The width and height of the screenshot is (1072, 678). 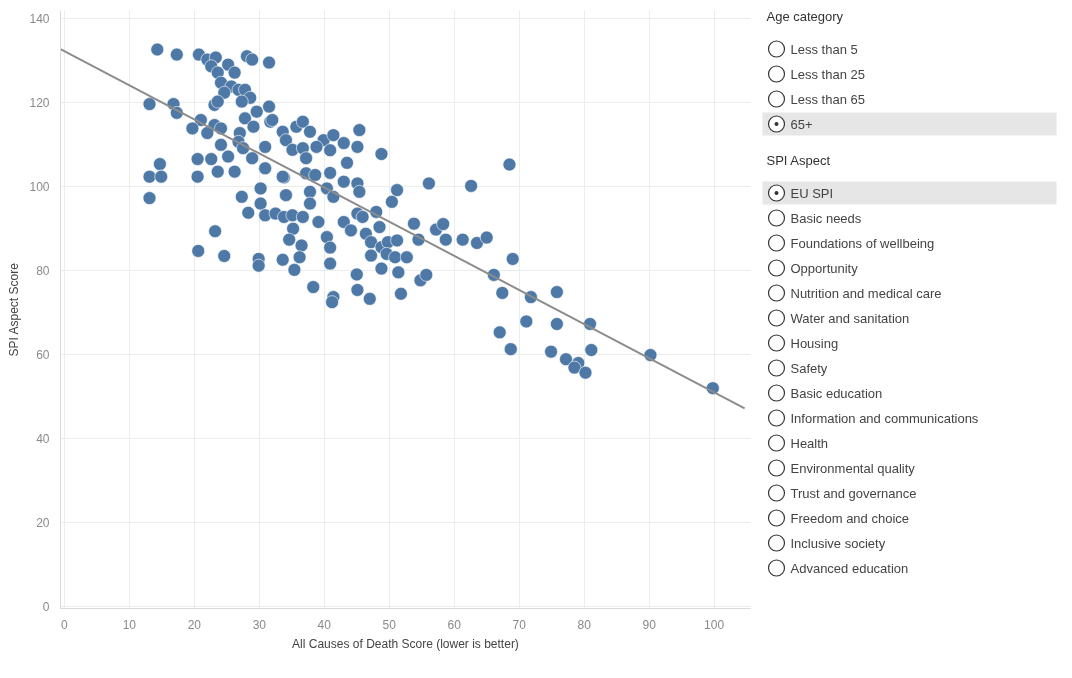 I want to click on category-label: Foundations of wellbeing, so click(x=862, y=243).